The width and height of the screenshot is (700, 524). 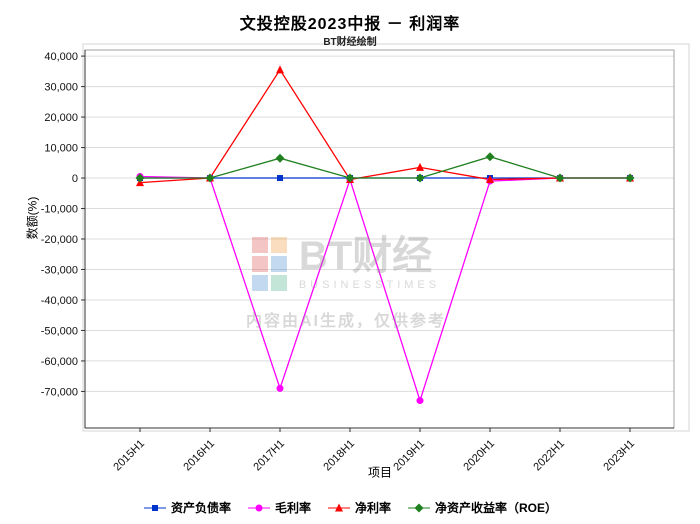 I want to click on legend-label-net-margin: 净利率, so click(x=373, y=508).